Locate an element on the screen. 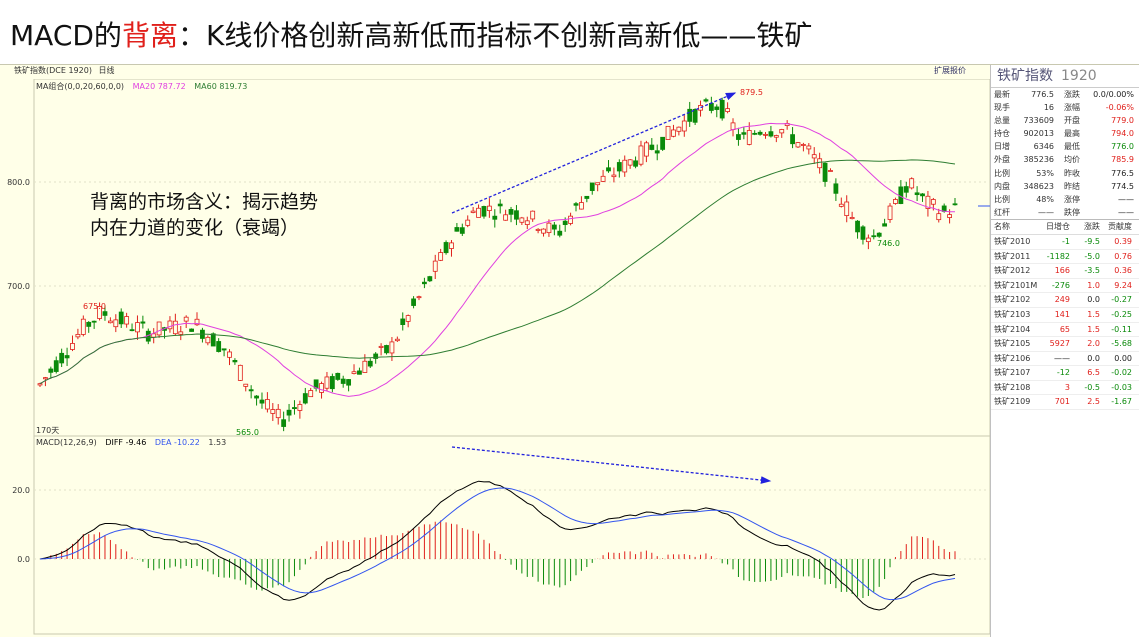  contract-row: 铁矿2010 -1 -9.5 0.39 is located at coordinates (1065, 242).